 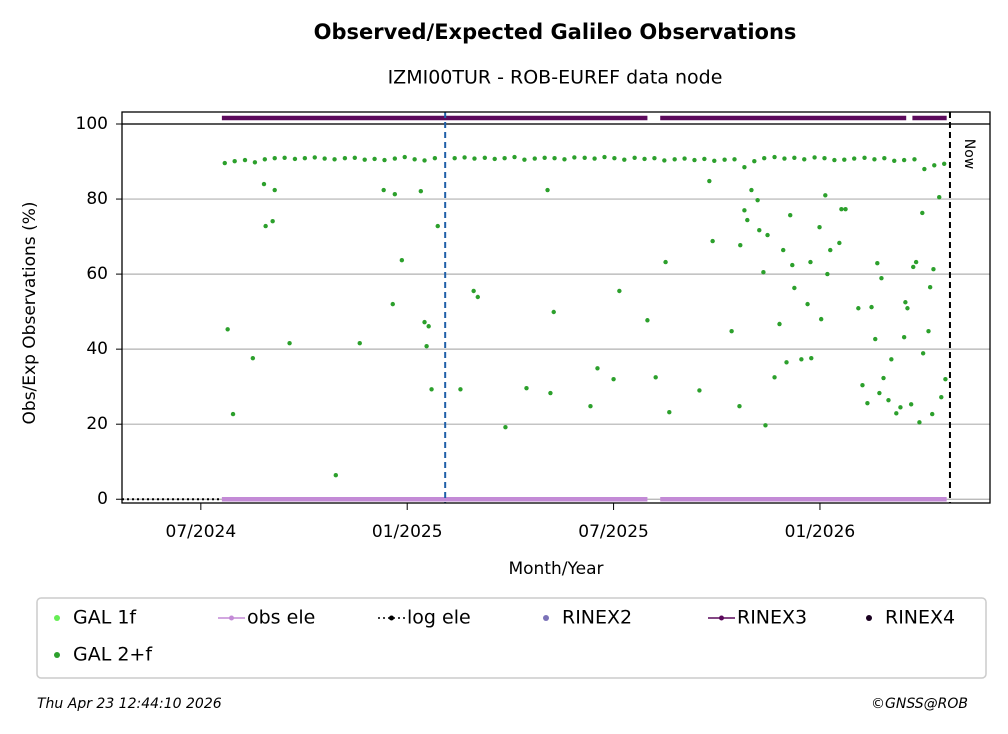 What do you see at coordinates (97, 424) in the screenshot?
I see `y-tick-label: 20` at bounding box center [97, 424].